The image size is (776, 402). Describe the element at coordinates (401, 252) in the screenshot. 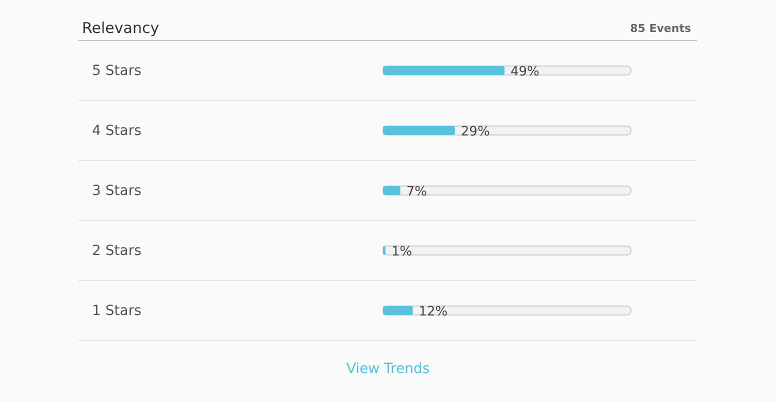

I see `data-label: 1%` at that location.